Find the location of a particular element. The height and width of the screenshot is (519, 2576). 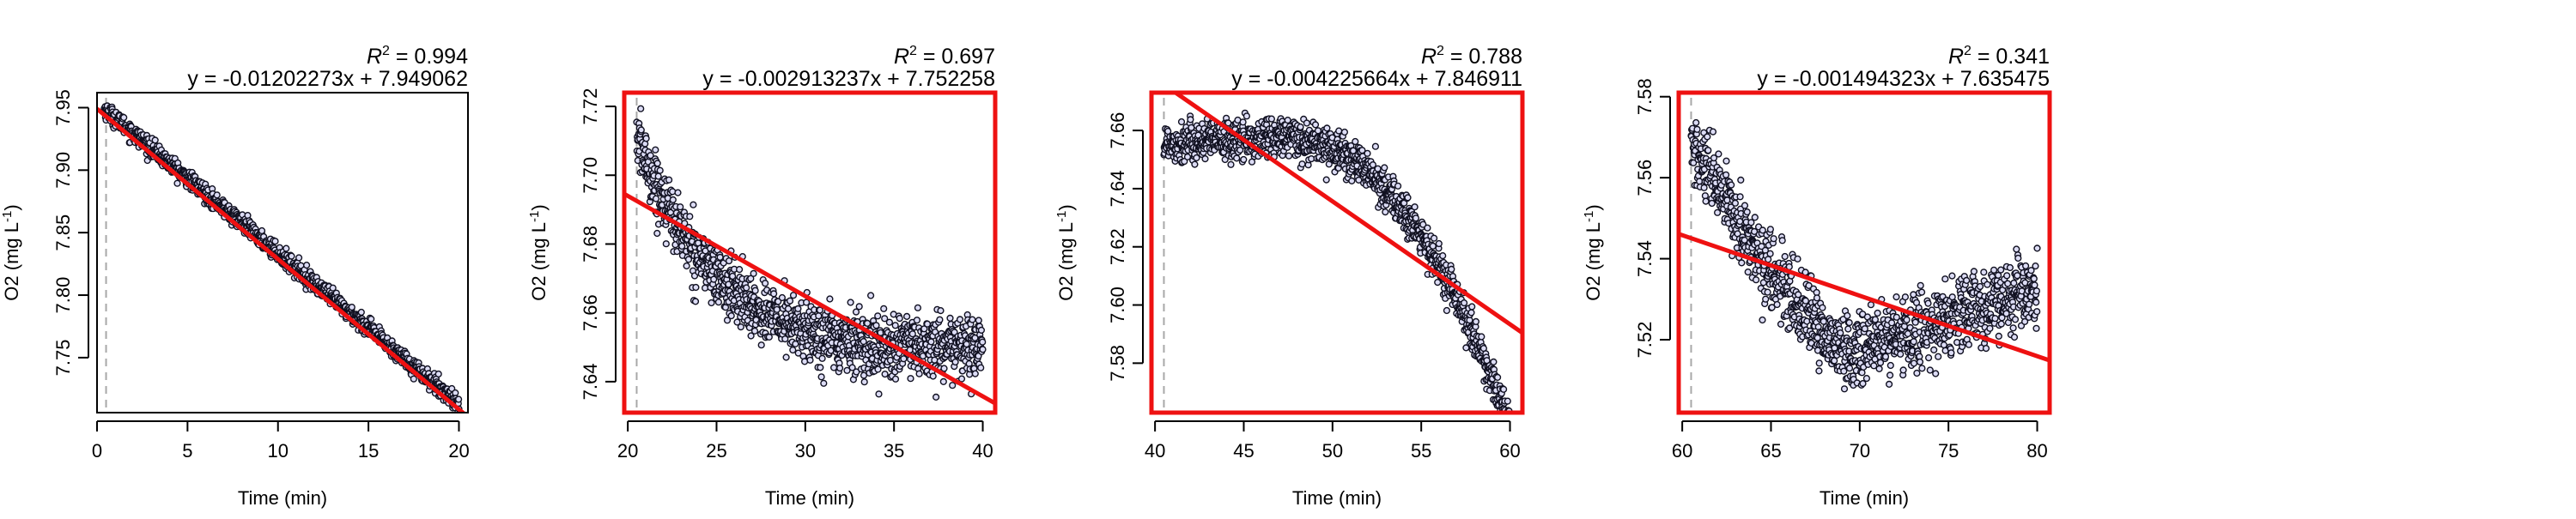

y-tick-label: 7.62 is located at coordinates (1118, 246).